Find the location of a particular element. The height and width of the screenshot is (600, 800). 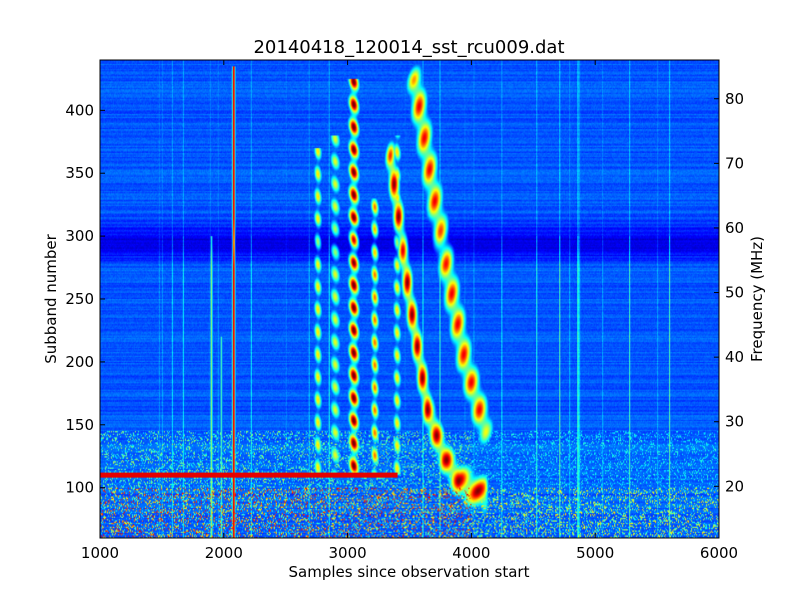

y2-tick-label: 50 is located at coordinates (734, 293).